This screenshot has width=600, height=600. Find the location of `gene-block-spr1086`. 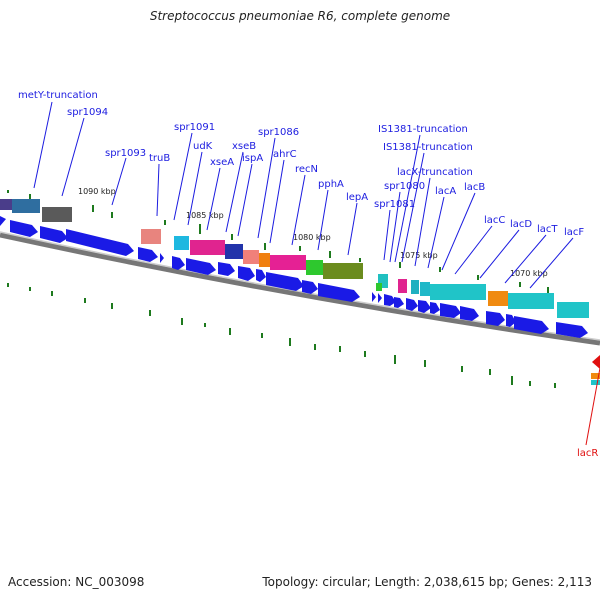

gene-block-spr1086 is located at coordinates (288, 262).